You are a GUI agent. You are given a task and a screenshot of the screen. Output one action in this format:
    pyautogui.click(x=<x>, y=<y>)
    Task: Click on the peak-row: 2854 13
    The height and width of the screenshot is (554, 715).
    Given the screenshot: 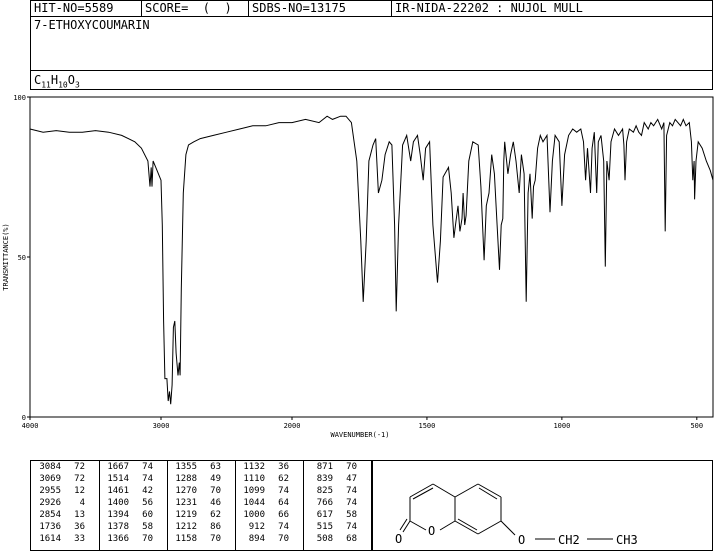 What is the action you would take?
    pyautogui.click(x=65, y=515)
    